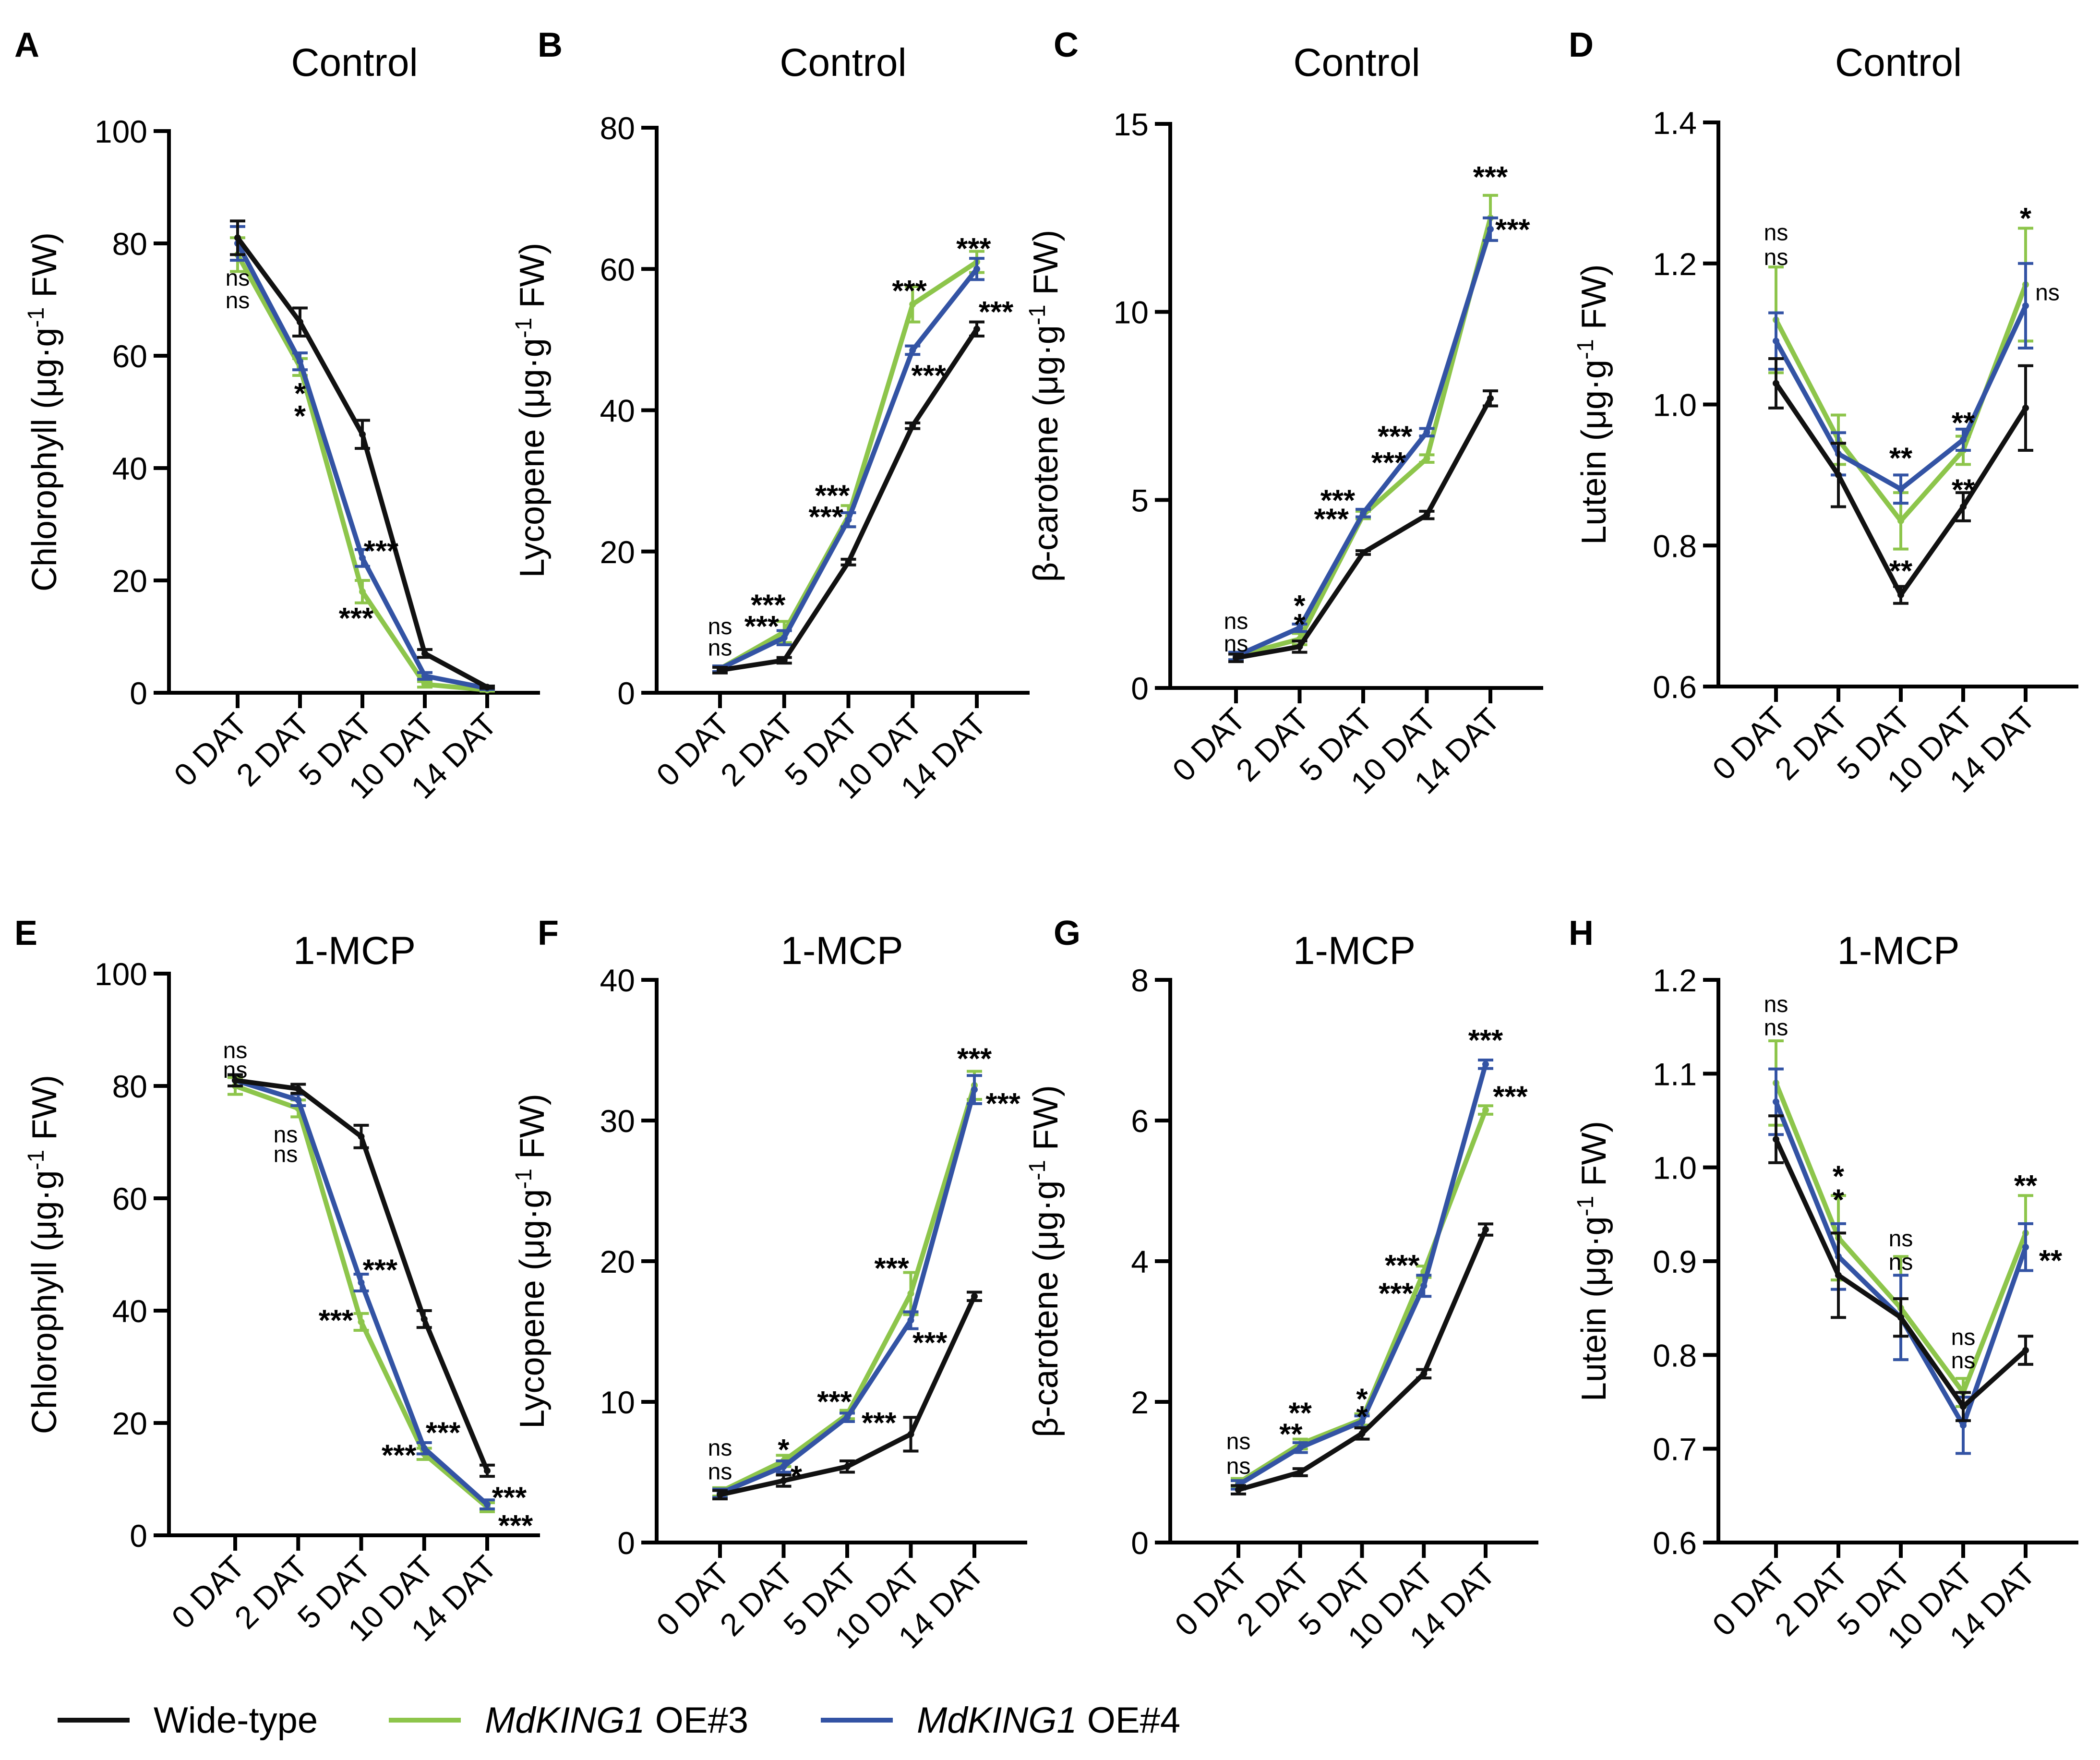 The image size is (2100, 1760). What do you see at coordinates (1898, 951) in the screenshot?
I see `panel-title: 1-MCP` at bounding box center [1898, 951].